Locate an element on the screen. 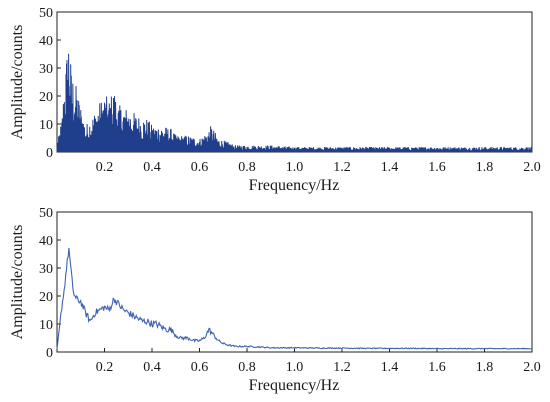 Image resolution: width=550 pixels, height=402 pixels. bottom-x-tick-label: 1.2 is located at coordinates (342, 367).